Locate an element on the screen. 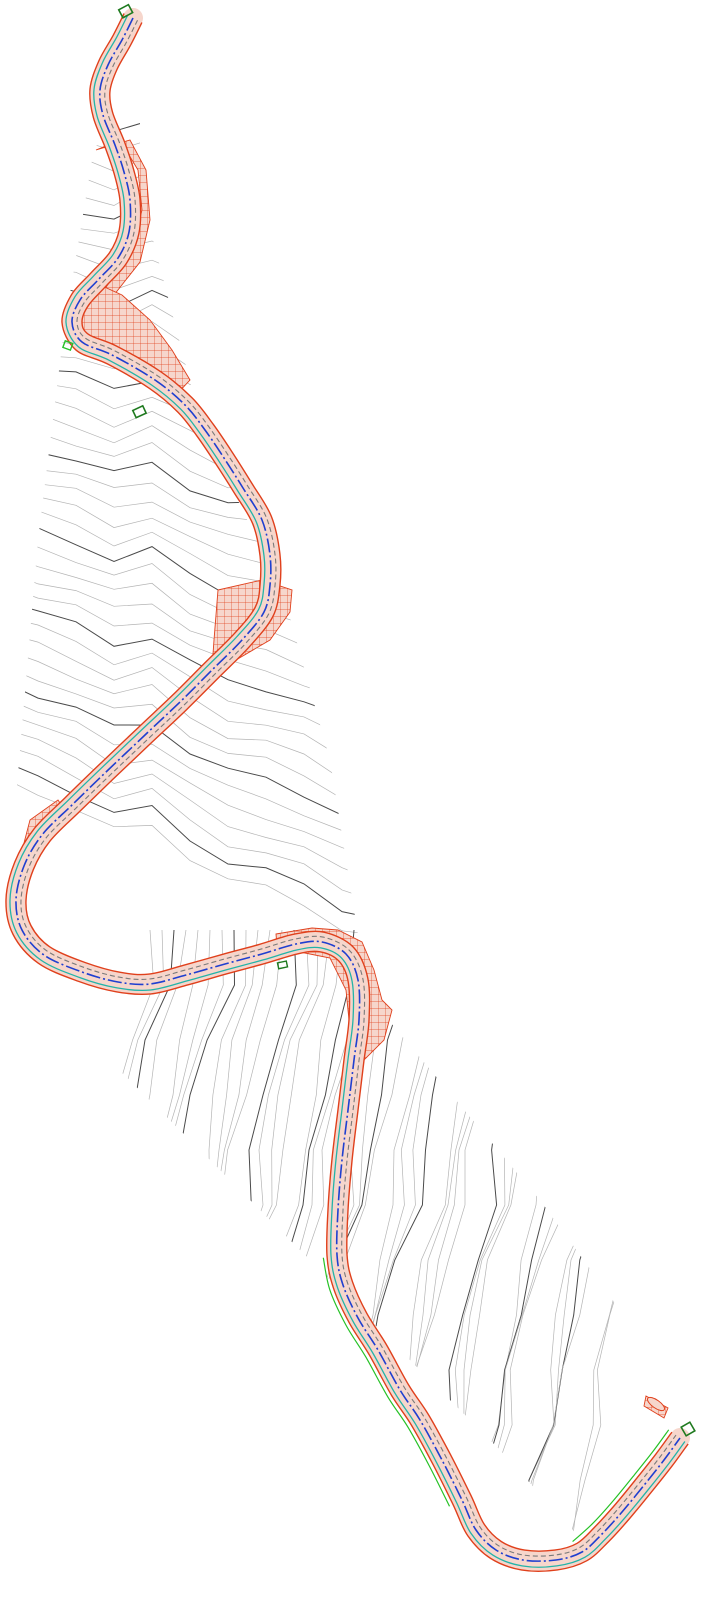  station-marker-icon is located at coordinates (139, 411).